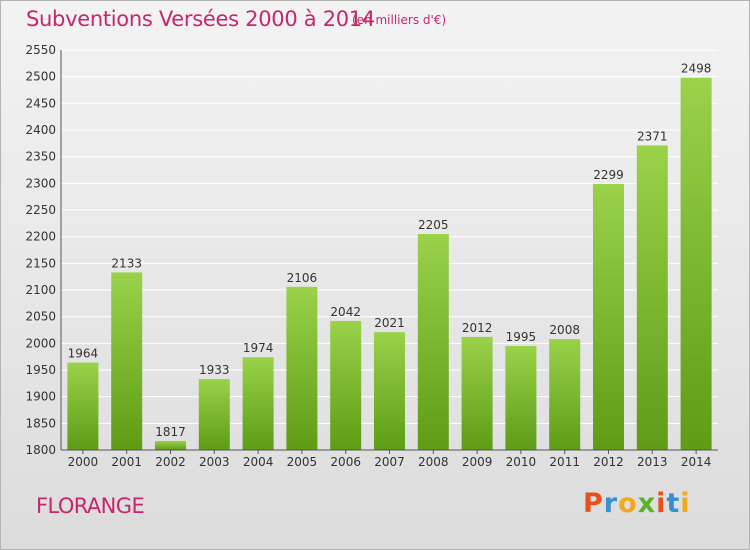  What do you see at coordinates (170, 432) in the screenshot?
I see `data-label: 1817` at bounding box center [170, 432].